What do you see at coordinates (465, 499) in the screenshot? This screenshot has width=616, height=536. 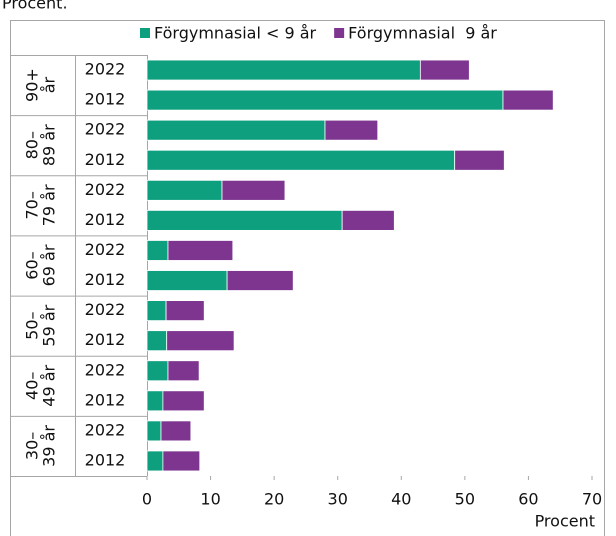 I see `x-tick-label: 50` at bounding box center [465, 499].